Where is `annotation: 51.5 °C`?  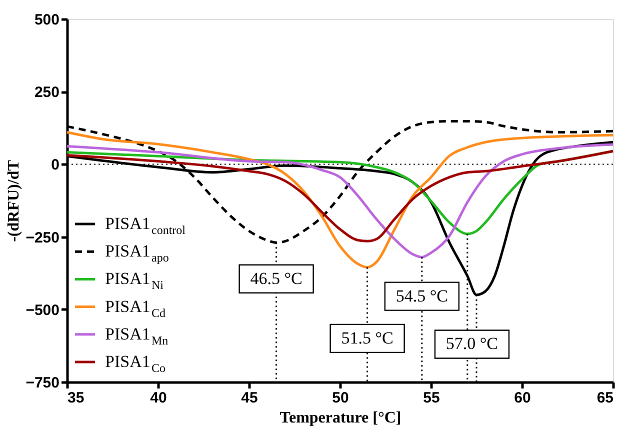 annotation: 51.5 °C is located at coordinates (367, 338).